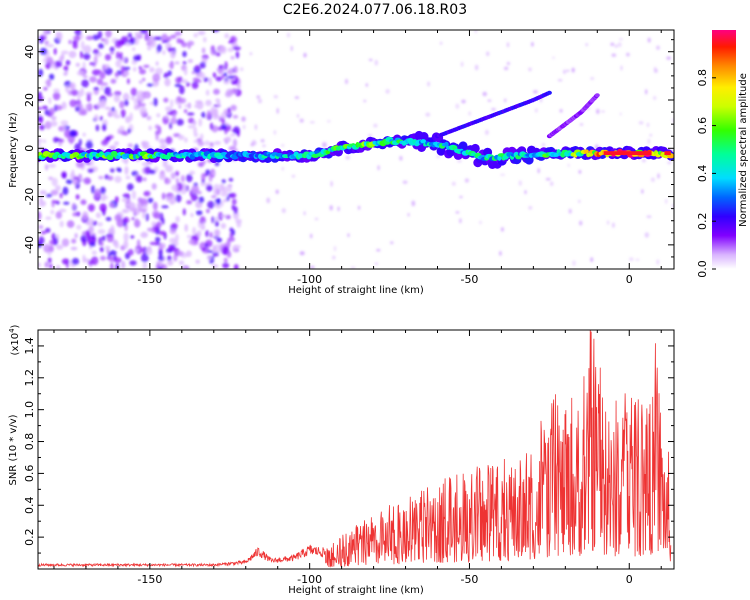  Describe the element at coordinates (29, 537) in the screenshot. I see `snr-y-tick-label: 0.2` at that location.